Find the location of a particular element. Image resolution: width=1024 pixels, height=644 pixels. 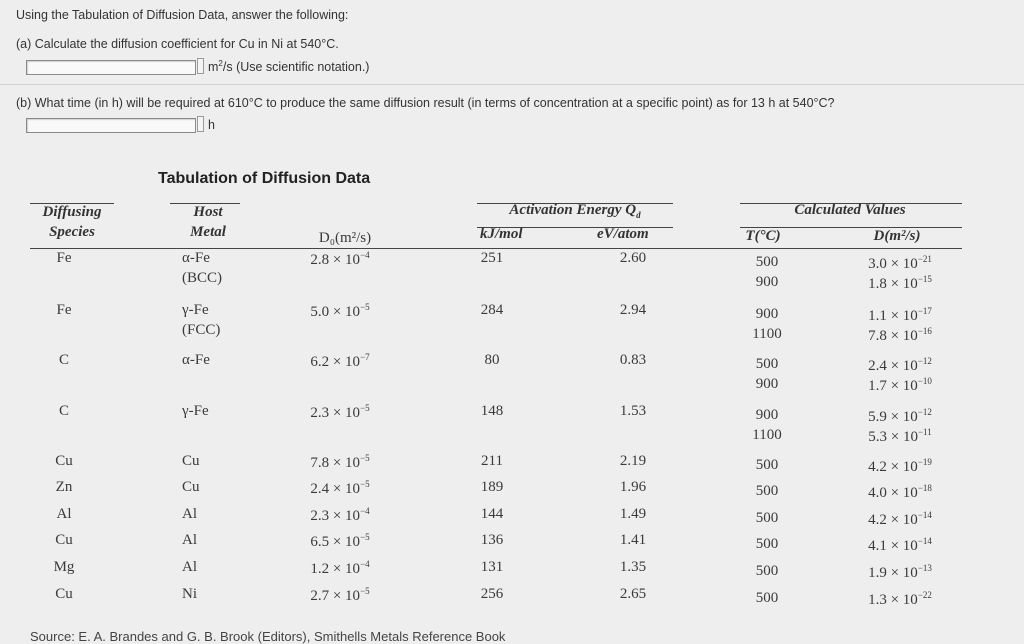

part-a-answer-input is located at coordinates (111, 67).